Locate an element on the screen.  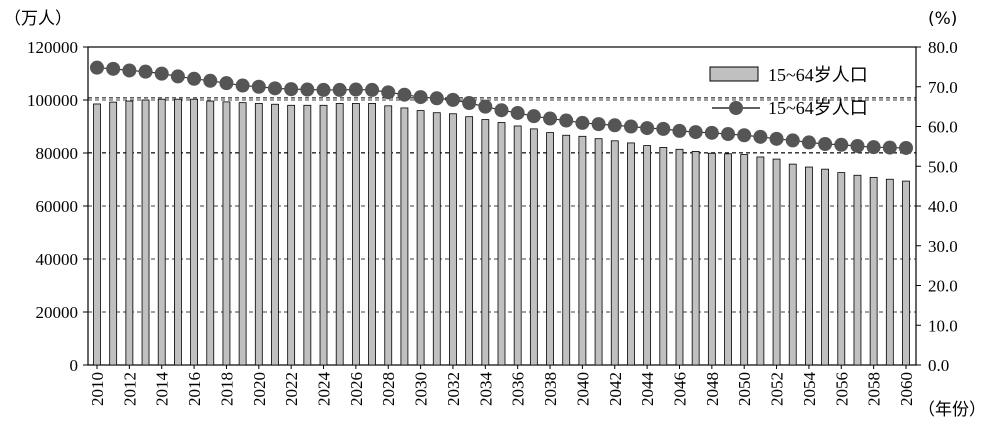
right-axis-ticks: 0.0 10.0 20.0 30.0 40.0 50.0 60.0 70.0 80.0 is located at coordinates (937, 206).